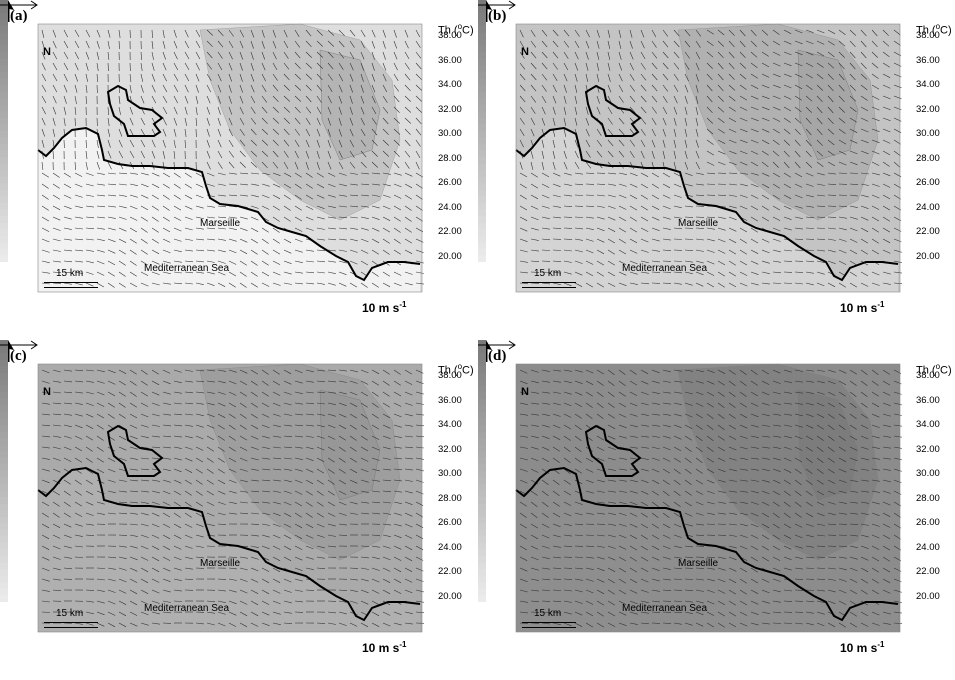 The height and width of the screenshot is (680, 955). Describe the element at coordinates (928, 84) in the screenshot. I see `colorbar-tick-label: 34.00` at that location.